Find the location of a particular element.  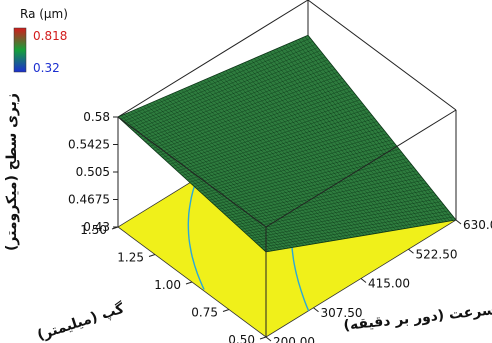

z-tick-label: 0.4675 is located at coordinates (89, 200).